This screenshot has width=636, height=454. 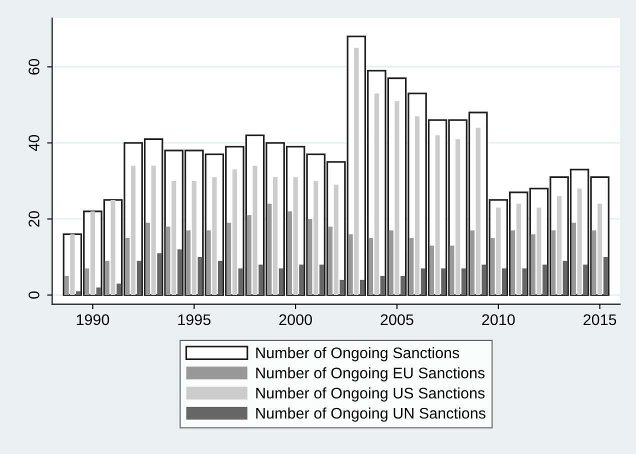 I want to click on x-tick-label: 1995, so click(x=194, y=320).